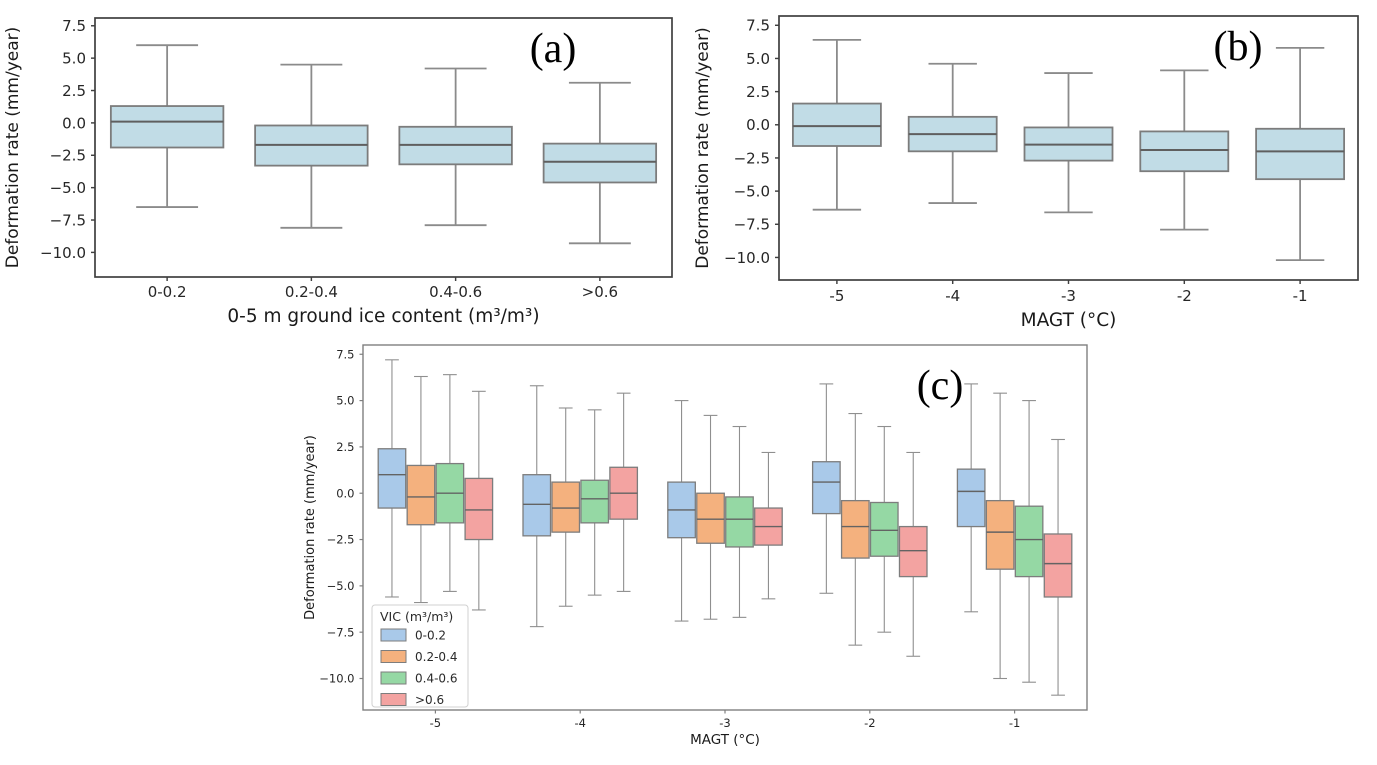 The image size is (1377, 765). What do you see at coordinates (768, 525) in the screenshot?
I see `boxplot-c--3->0.6` at bounding box center [768, 525].